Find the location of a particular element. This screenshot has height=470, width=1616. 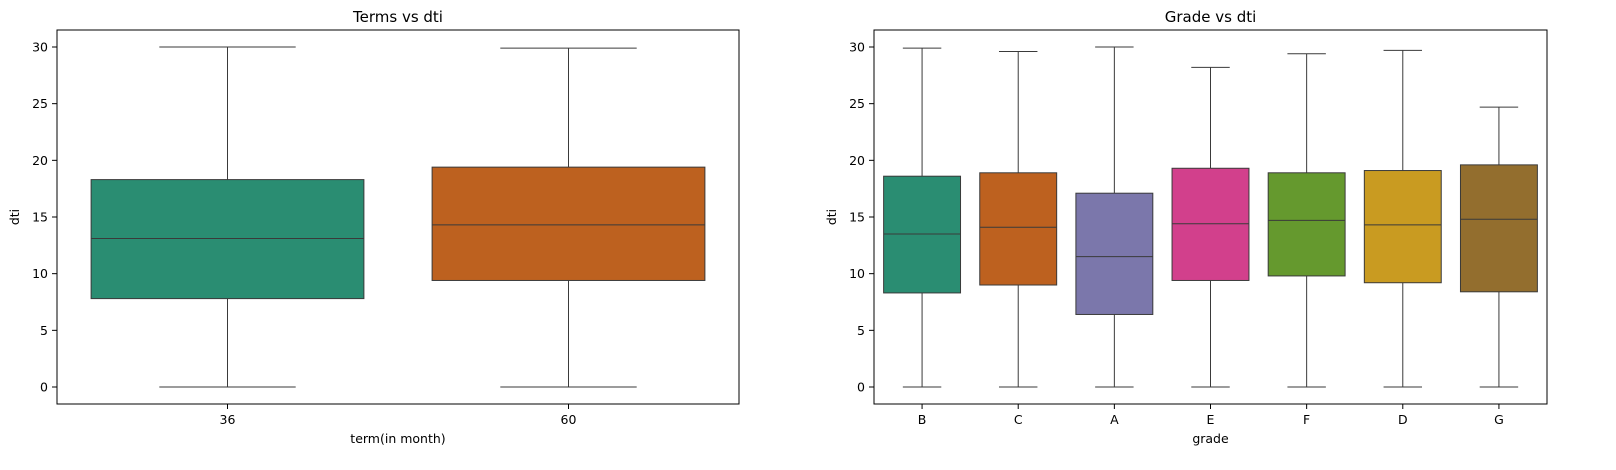

box-B is located at coordinates (922, 217).